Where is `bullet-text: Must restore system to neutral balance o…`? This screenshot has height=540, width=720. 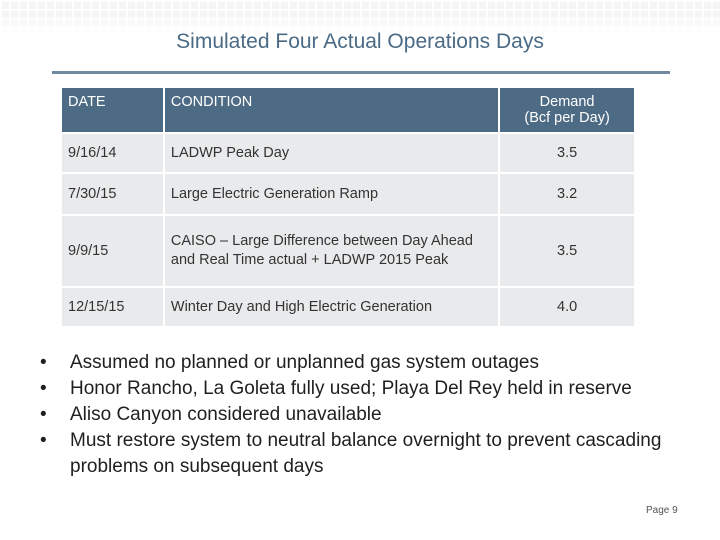 bullet-text: Must restore system to neutral balance o… is located at coordinates (366, 453).